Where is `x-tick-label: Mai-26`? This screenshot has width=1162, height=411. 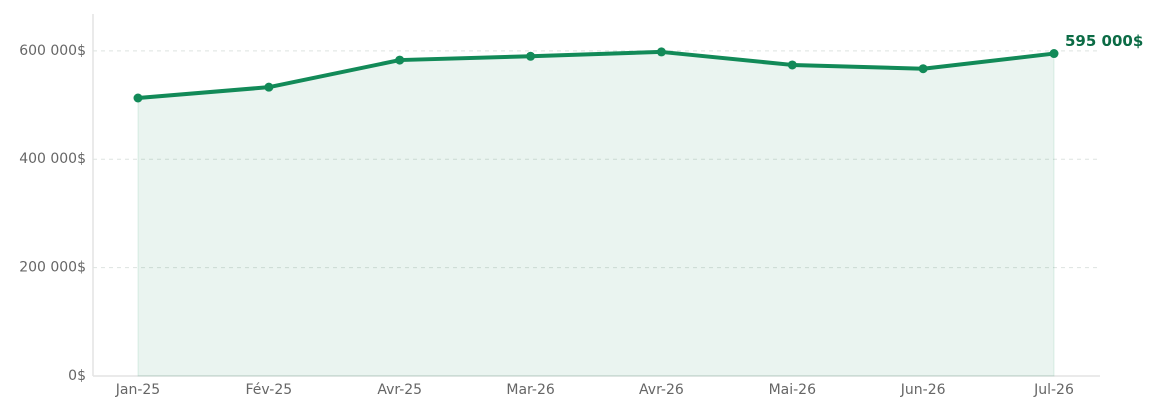 x-tick-label: Mai-26 is located at coordinates (793, 390).